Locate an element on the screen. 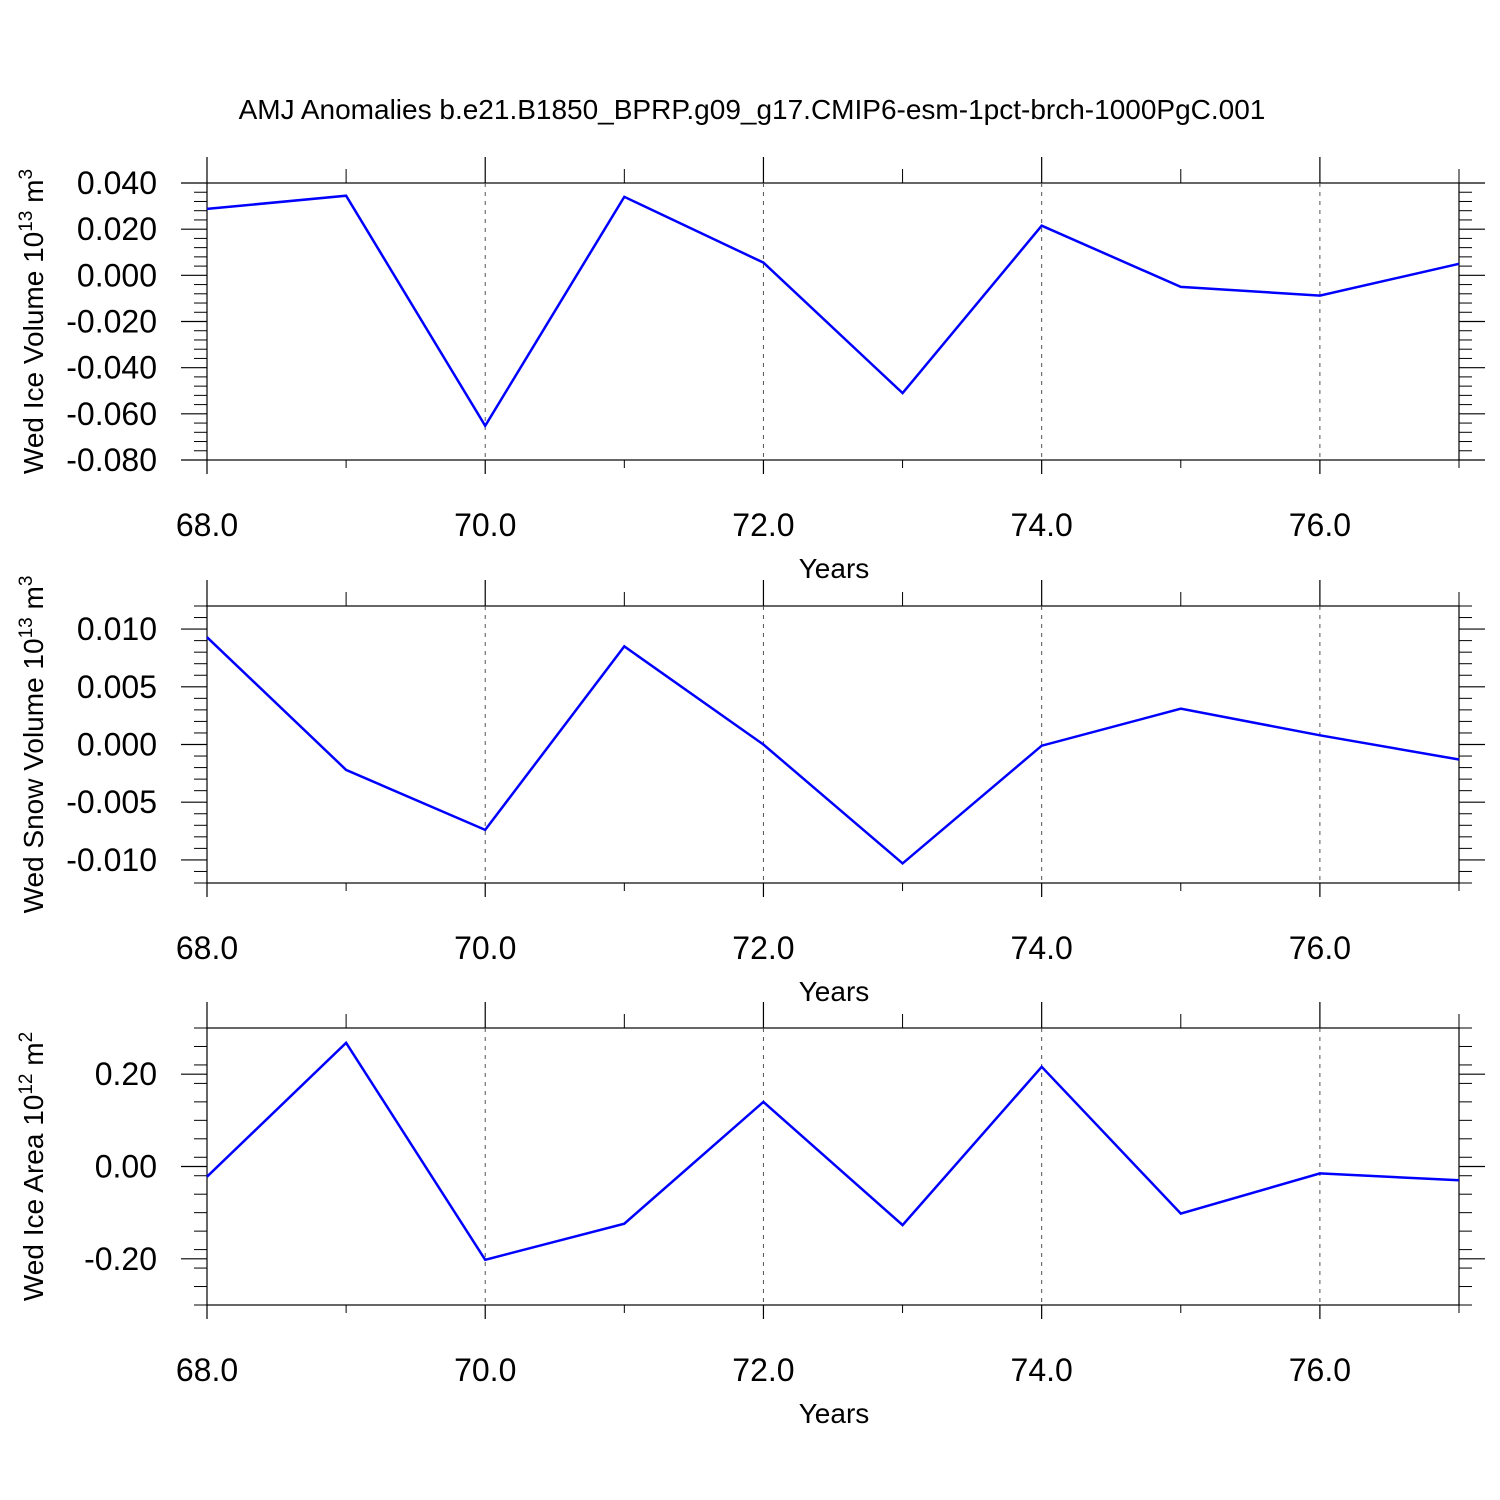  y-tick-label: -0.20 is located at coordinates (120, 1259).